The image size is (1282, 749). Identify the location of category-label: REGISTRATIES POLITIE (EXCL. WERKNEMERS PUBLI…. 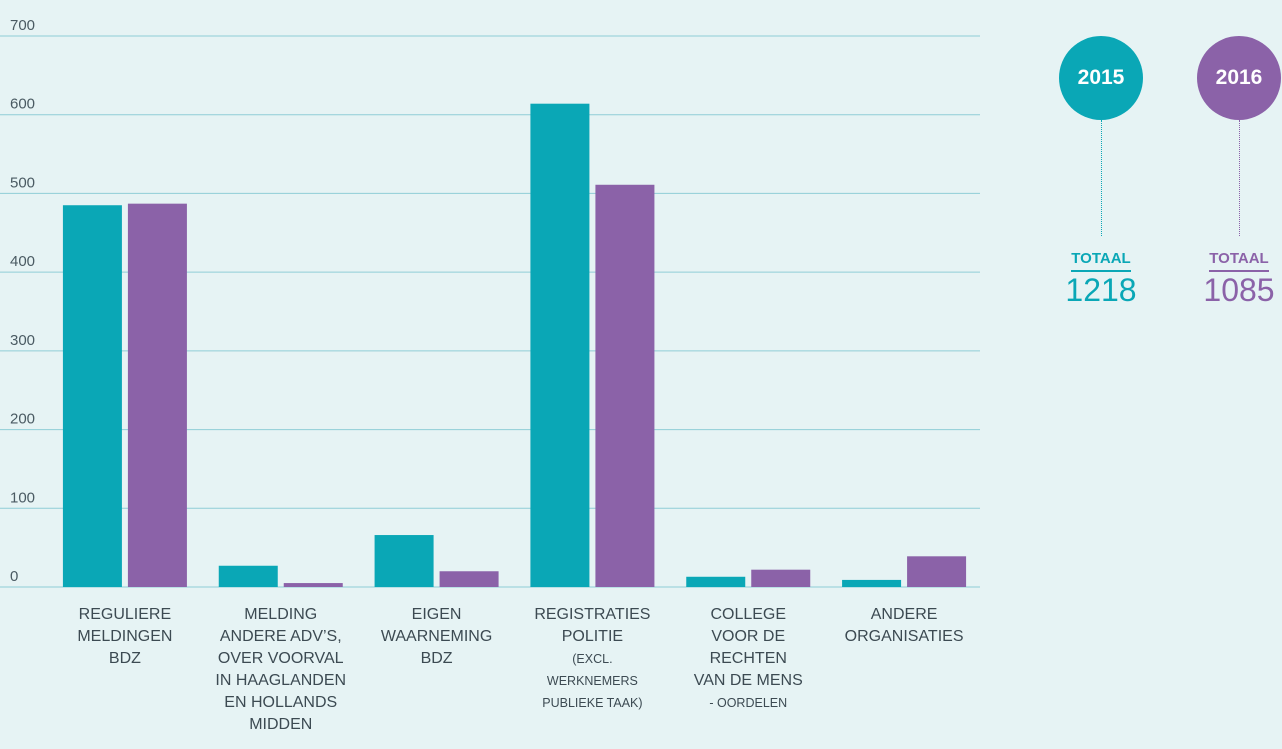
(592, 659).